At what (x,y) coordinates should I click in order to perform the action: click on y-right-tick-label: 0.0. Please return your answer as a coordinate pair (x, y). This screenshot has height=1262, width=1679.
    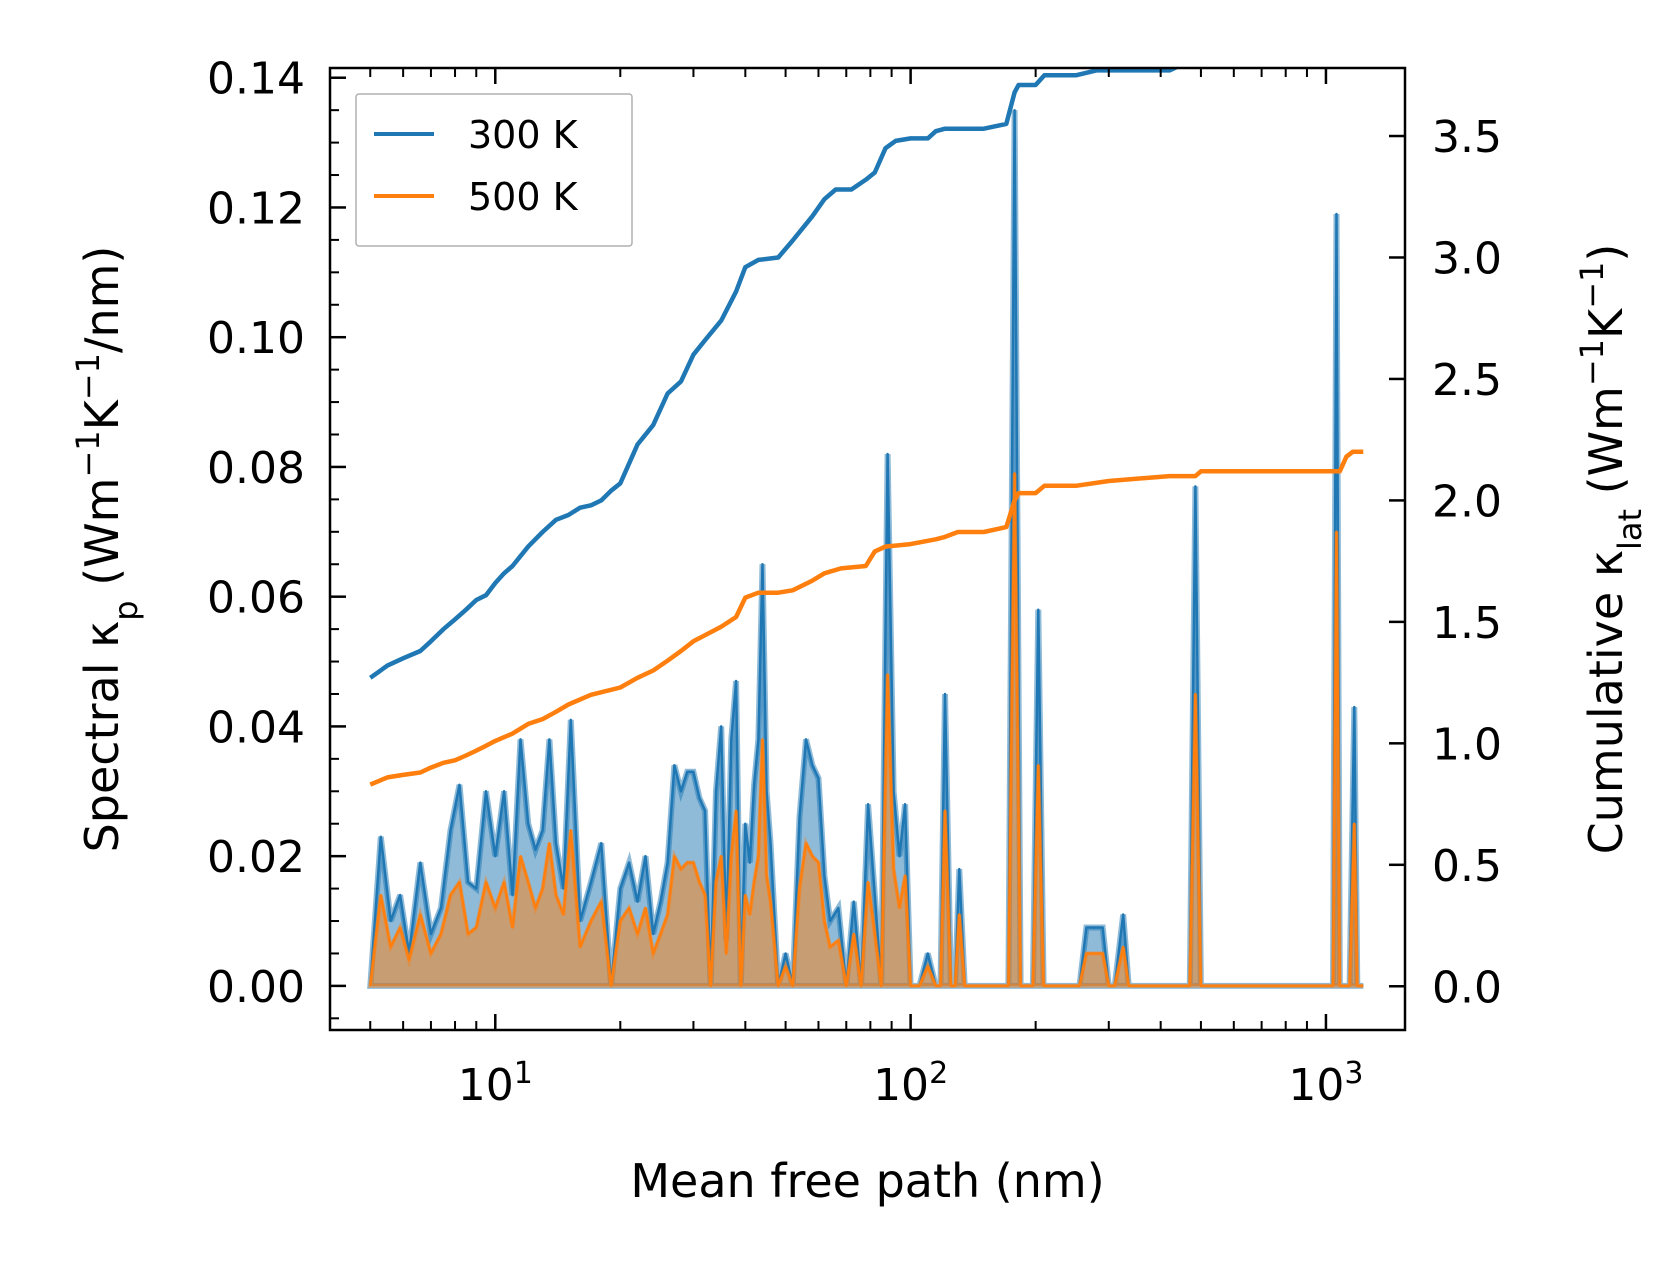
    Looking at the image, I should click on (1467, 987).